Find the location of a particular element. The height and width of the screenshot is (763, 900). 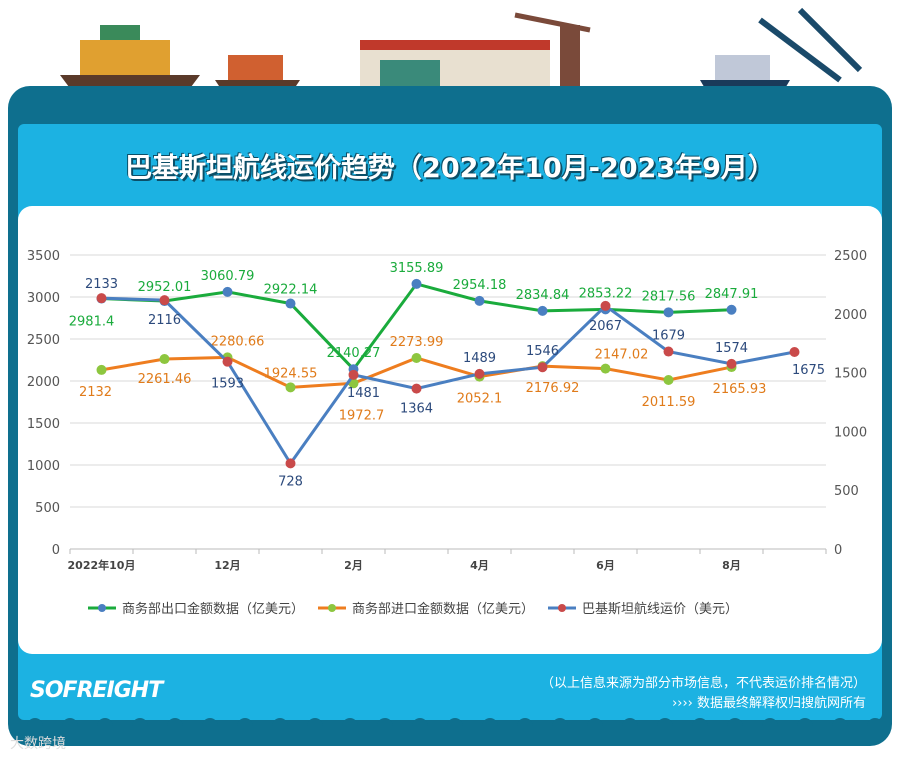

x-tick-label: 8月 is located at coordinates (731, 565).